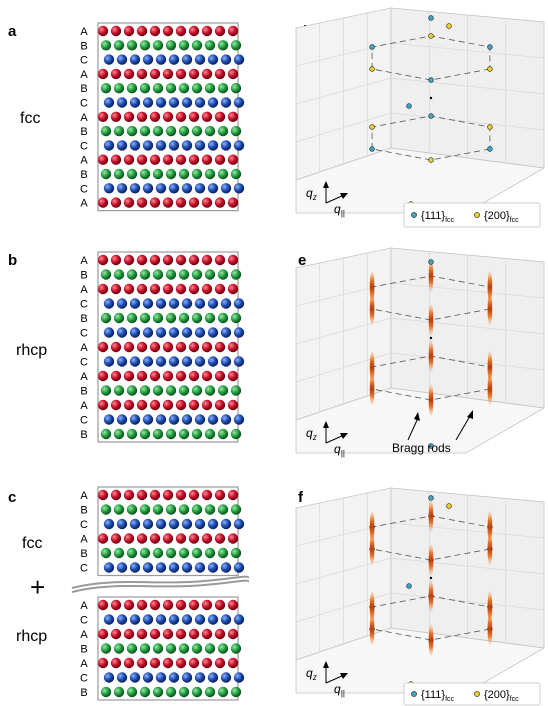 The height and width of the screenshot is (706, 548). I want to click on qpar-arrowhead, so click(344, 196).